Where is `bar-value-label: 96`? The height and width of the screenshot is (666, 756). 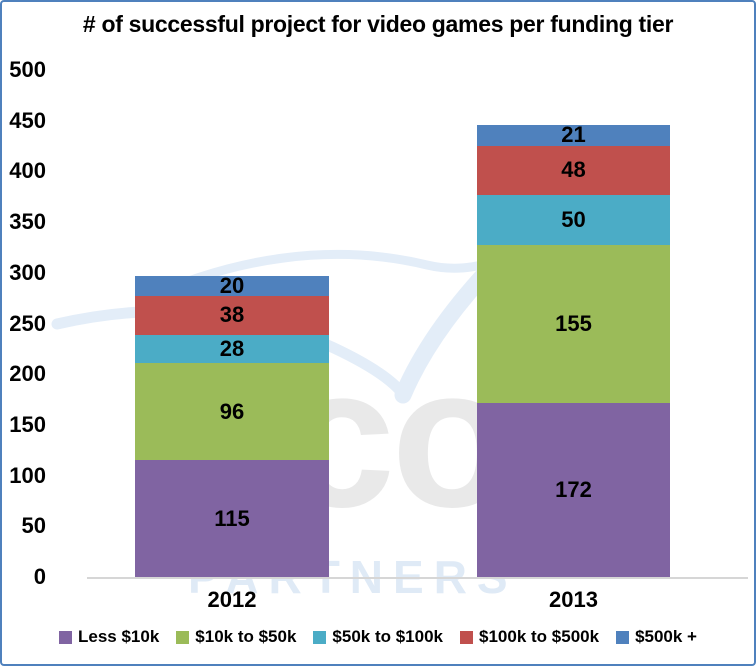 bar-value-label: 96 is located at coordinates (232, 411).